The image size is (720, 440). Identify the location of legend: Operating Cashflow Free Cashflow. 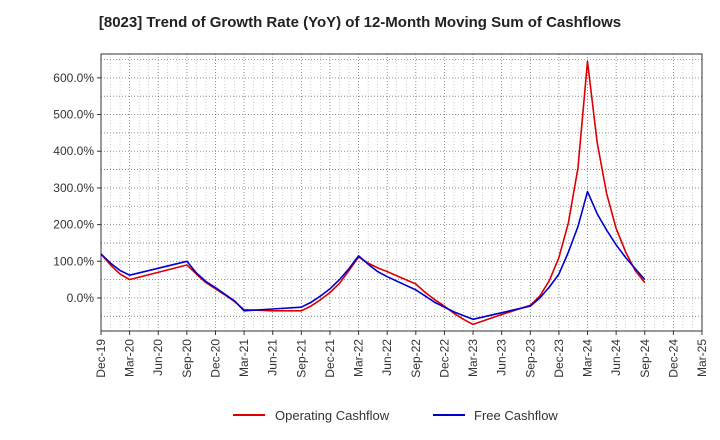
(395, 415).